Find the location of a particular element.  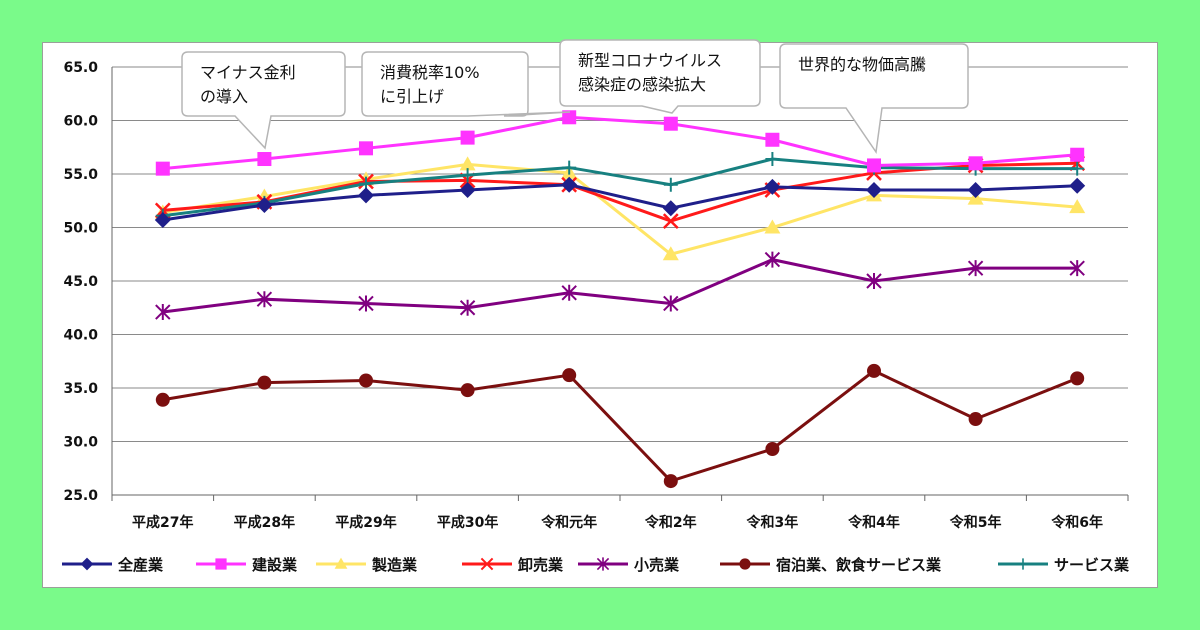

legend-label: 建設業 is located at coordinates (275, 565).